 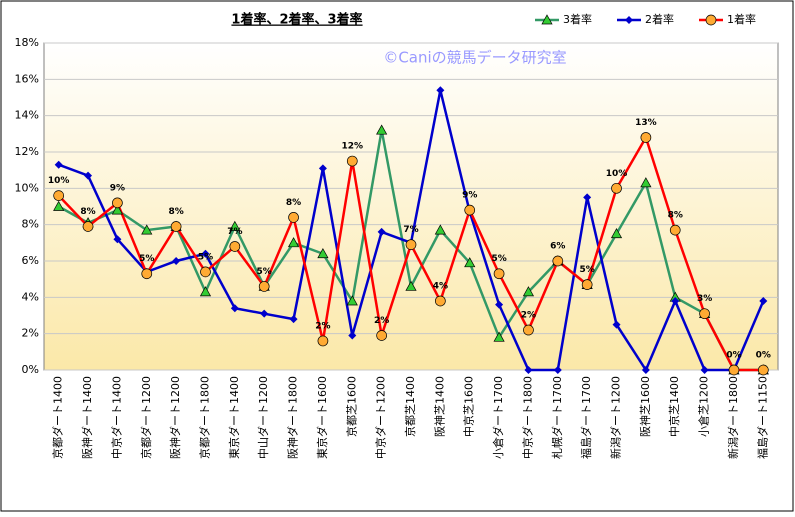 I want to click on x-tick-label: 新潟ダート1200, so click(x=616, y=417).